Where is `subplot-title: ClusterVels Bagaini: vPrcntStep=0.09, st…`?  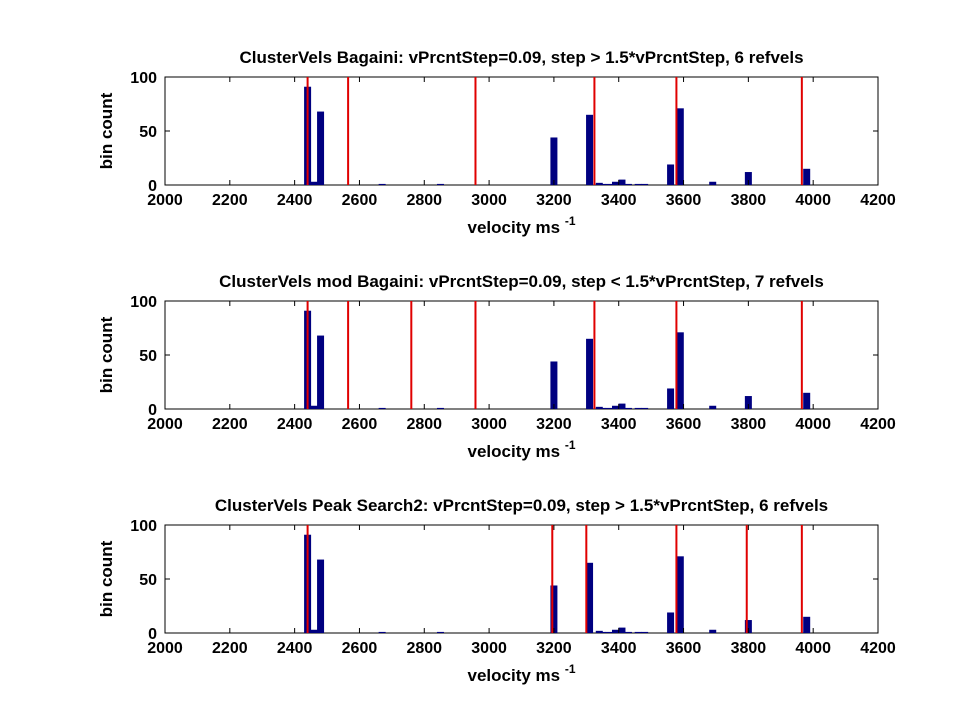
subplot-title: ClusterVels Bagaini: vPrcntStep=0.09, st… is located at coordinates (521, 57).